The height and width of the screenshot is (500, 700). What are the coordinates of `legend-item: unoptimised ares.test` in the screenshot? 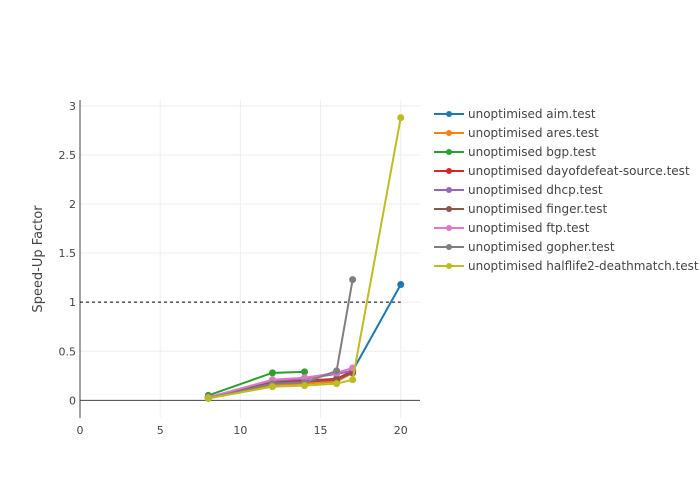 It's located at (516, 133).